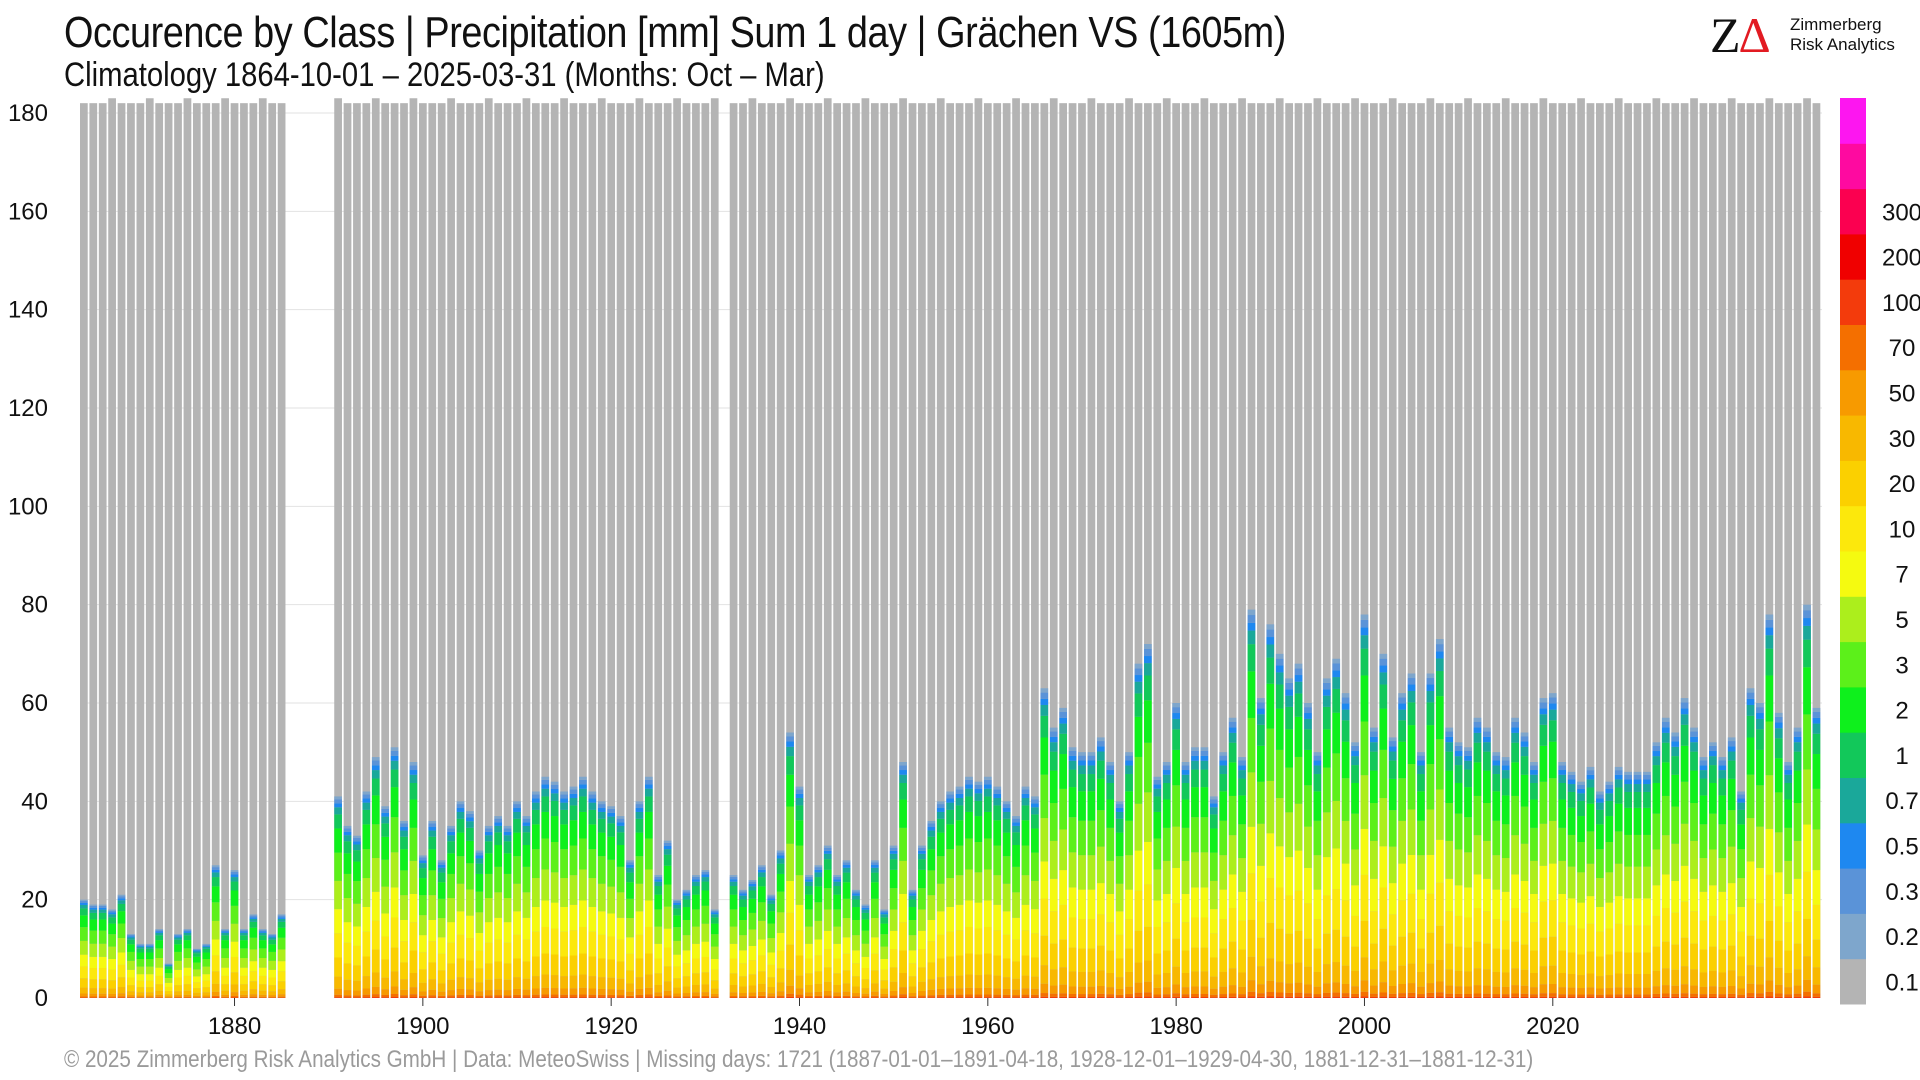  What do you see at coordinates (658, 550) in the screenshot?
I see `bar-dry-days-1925` at bounding box center [658, 550].